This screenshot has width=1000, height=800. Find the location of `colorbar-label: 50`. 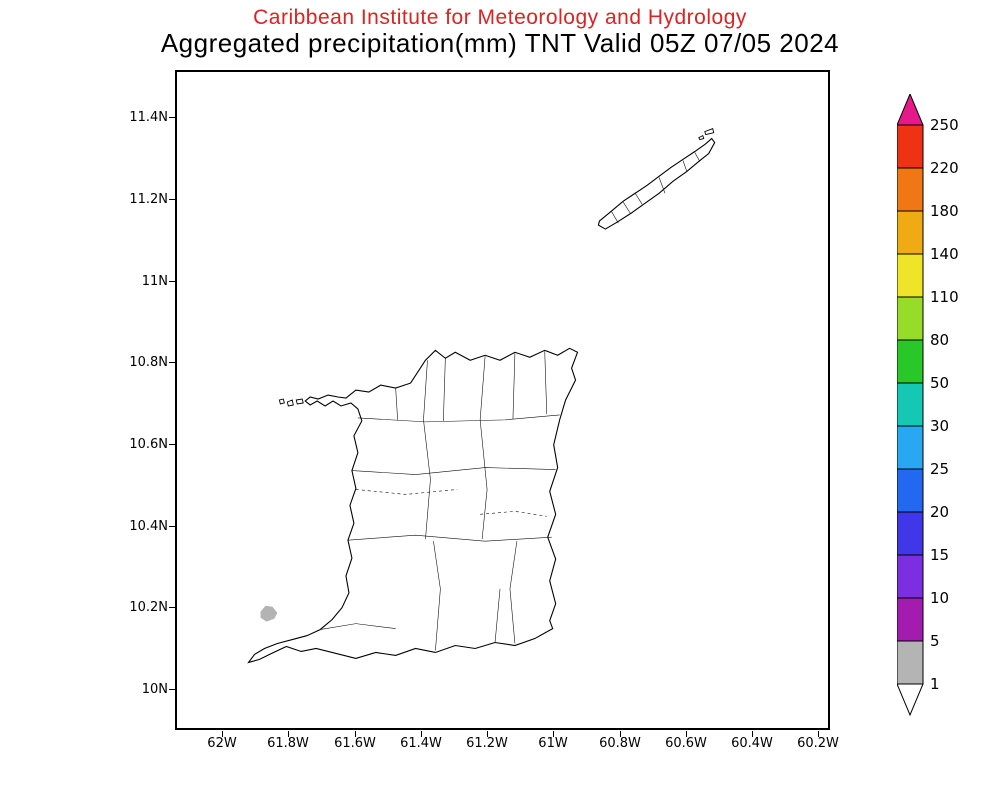

colorbar-label: 50 is located at coordinates (939, 383).